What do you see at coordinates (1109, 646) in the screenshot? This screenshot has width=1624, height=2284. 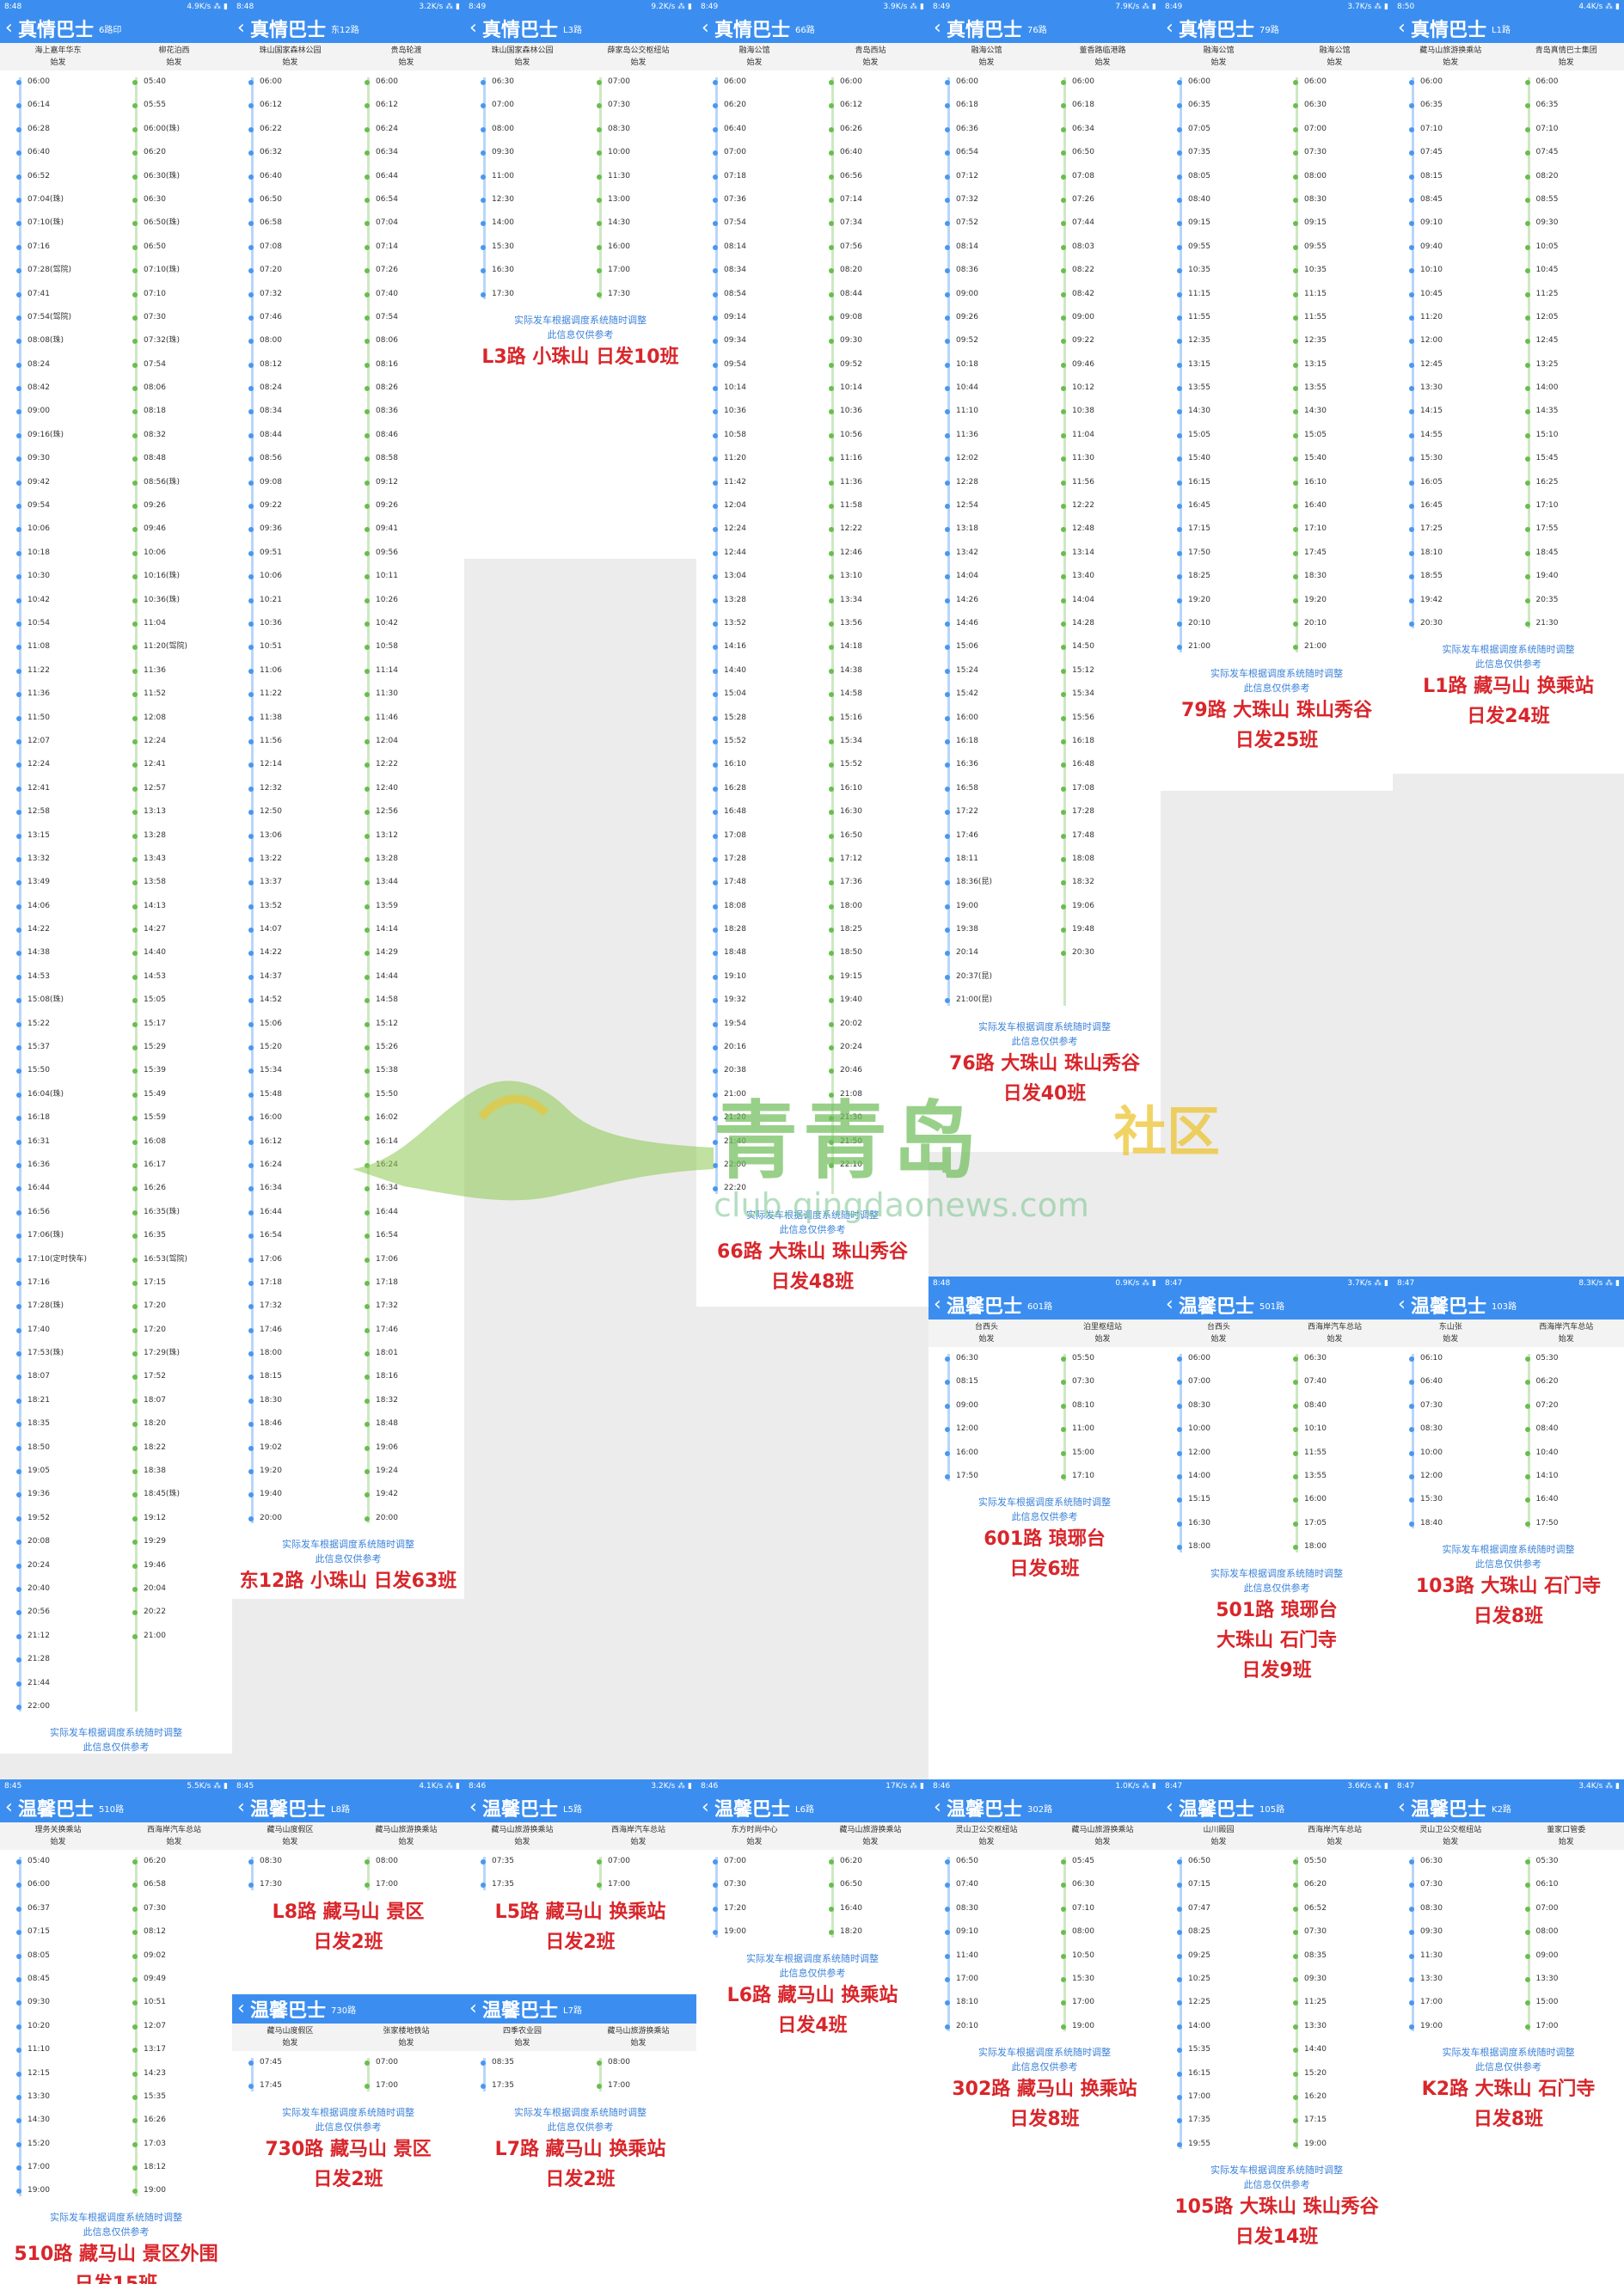 I see `departure-time: 14:50` at bounding box center [1109, 646].